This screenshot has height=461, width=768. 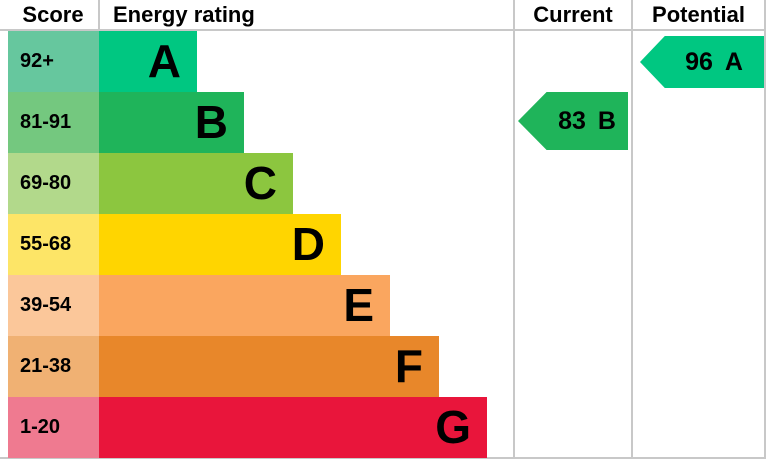 I want to click on score-column-divider, so click(x=99, y=15).